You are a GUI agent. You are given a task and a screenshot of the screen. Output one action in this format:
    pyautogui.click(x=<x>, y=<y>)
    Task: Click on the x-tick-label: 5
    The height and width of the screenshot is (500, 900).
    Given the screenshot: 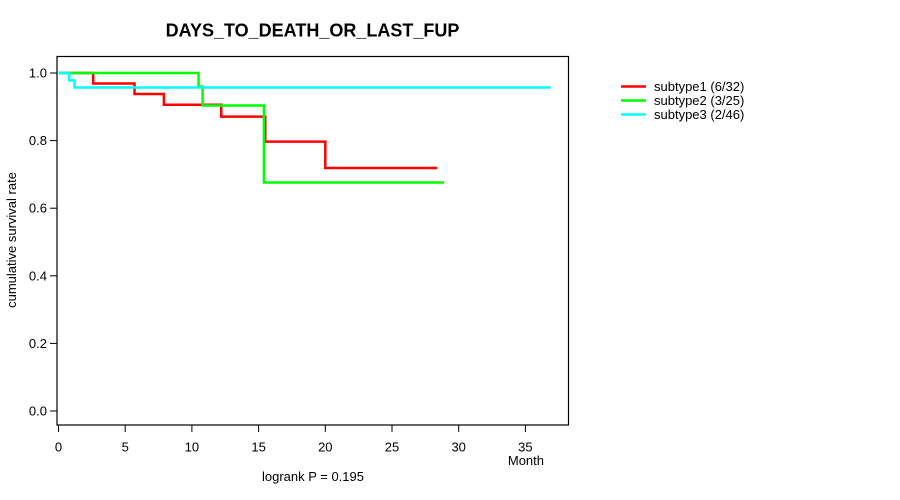 What is the action you would take?
    pyautogui.click(x=125, y=447)
    